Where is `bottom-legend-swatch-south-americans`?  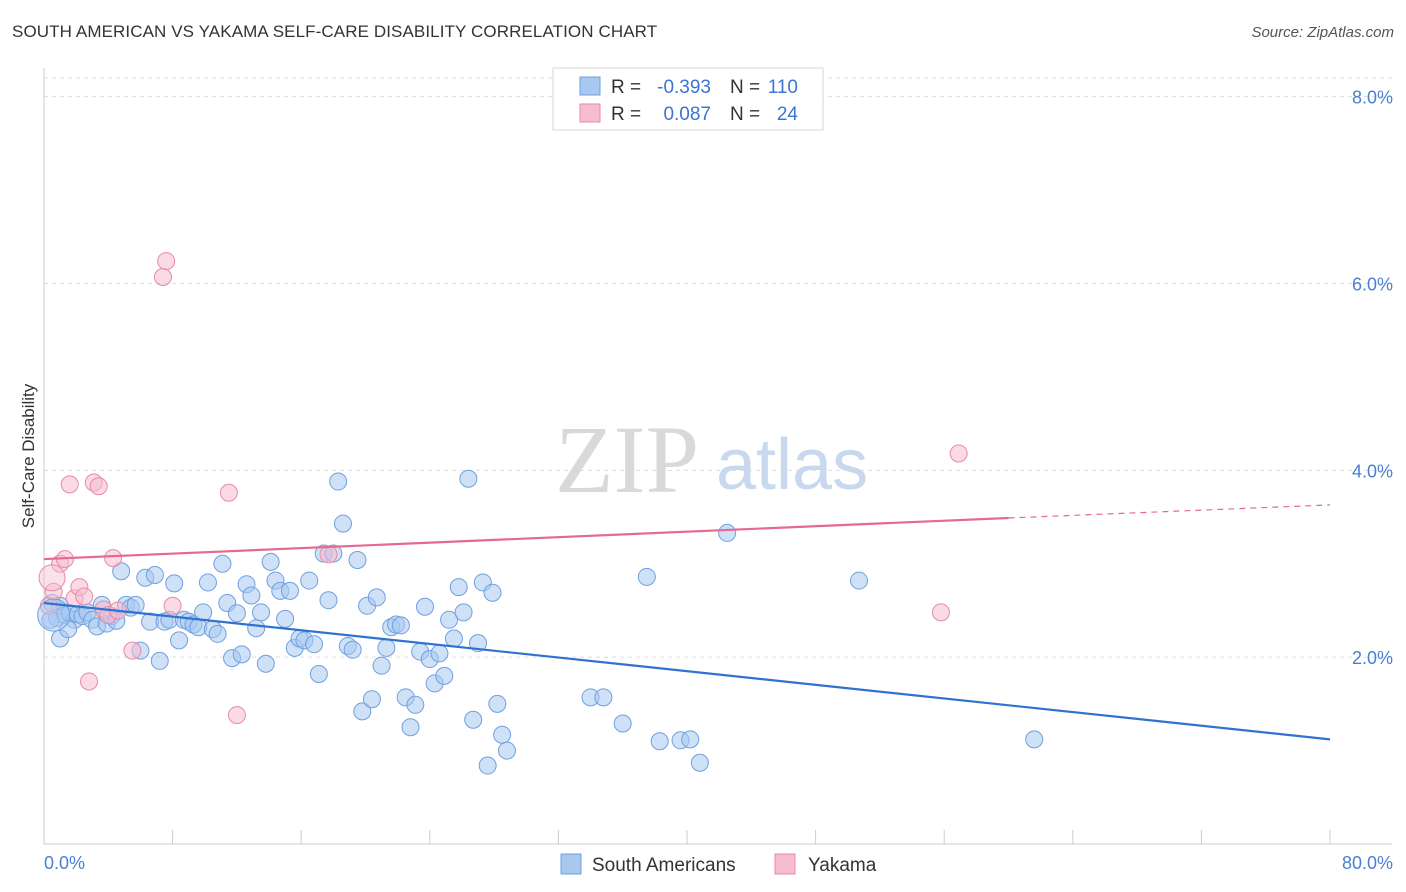 bottom-legend-swatch-south-americans is located at coordinates (571, 864).